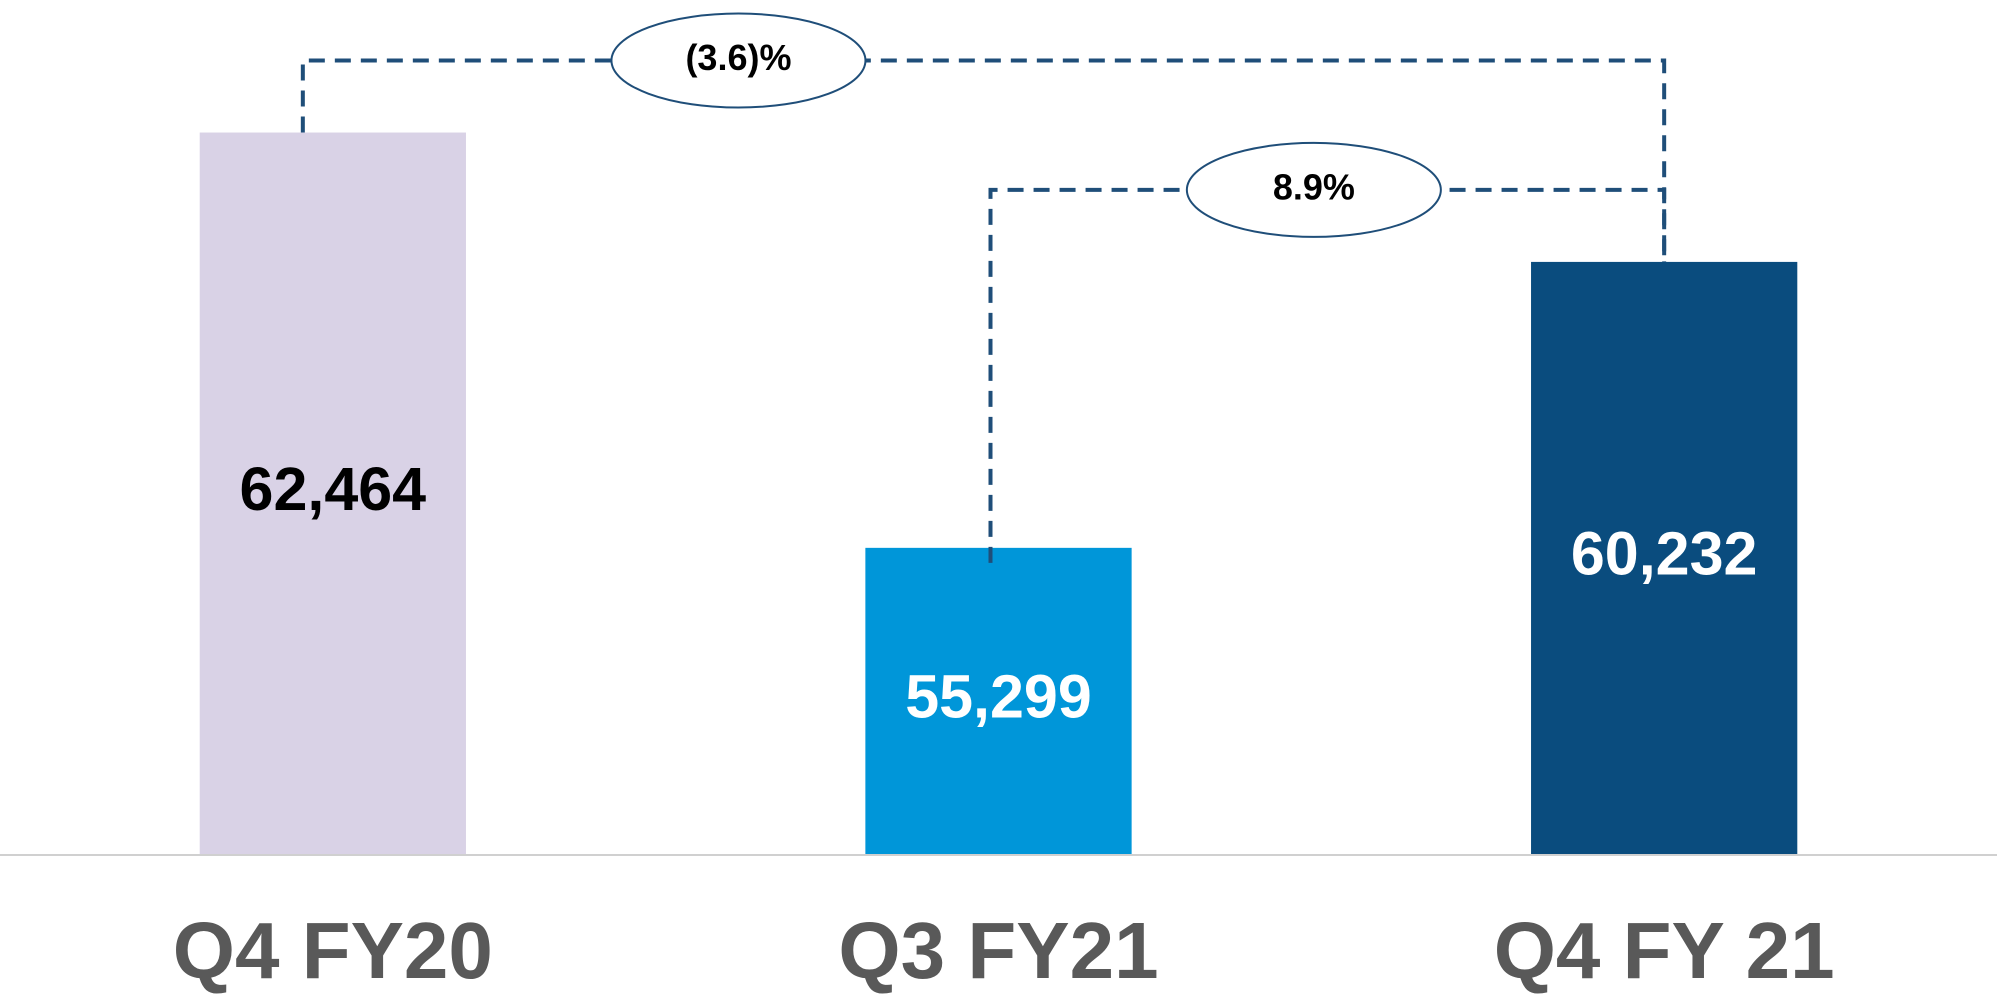  What do you see at coordinates (1664, 554) in the screenshot?
I see `value-label: 60,232` at bounding box center [1664, 554].